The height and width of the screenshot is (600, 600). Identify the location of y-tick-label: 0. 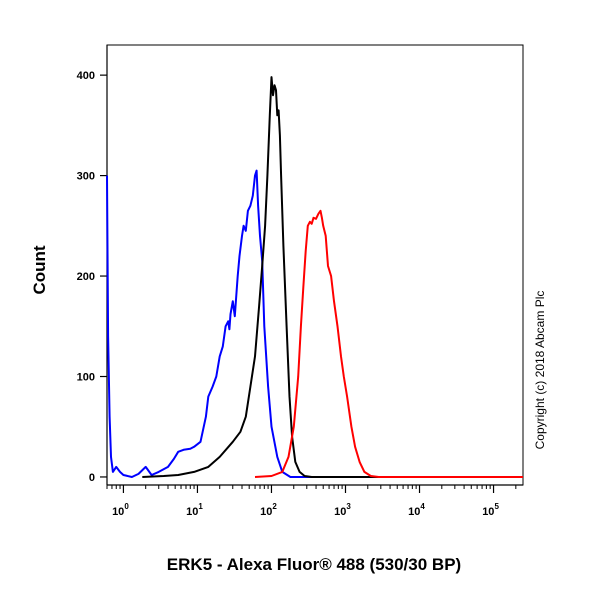
(92, 478).